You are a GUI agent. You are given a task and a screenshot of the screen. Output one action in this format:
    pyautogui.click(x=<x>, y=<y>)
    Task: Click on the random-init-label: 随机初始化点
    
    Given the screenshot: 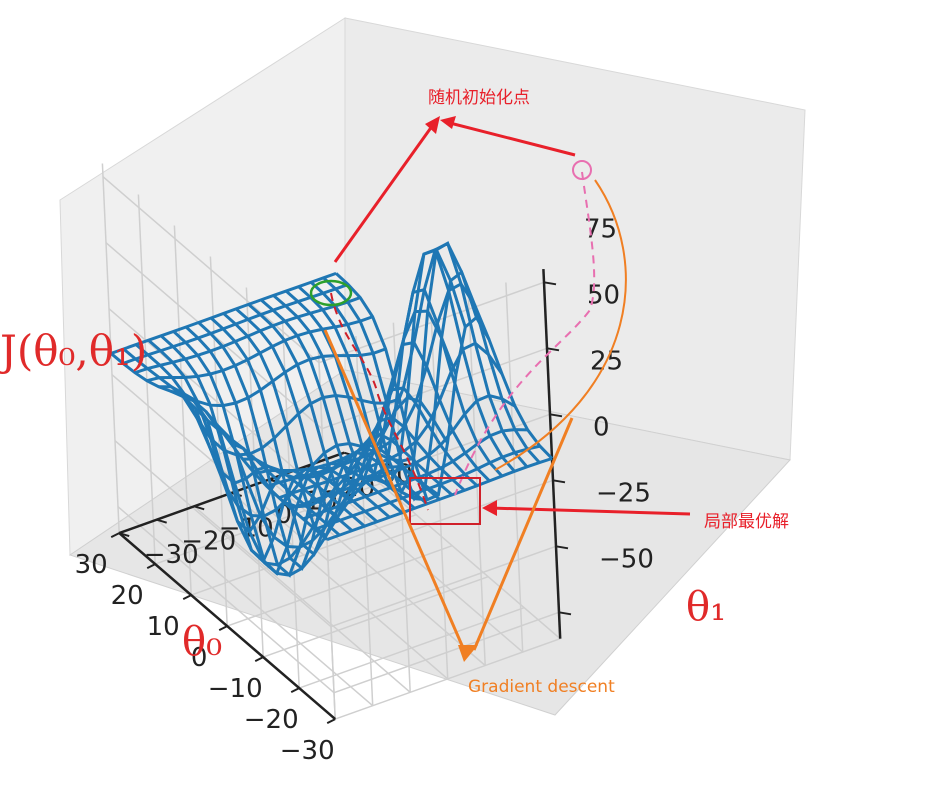 What is the action you would take?
    pyautogui.click(x=479, y=98)
    